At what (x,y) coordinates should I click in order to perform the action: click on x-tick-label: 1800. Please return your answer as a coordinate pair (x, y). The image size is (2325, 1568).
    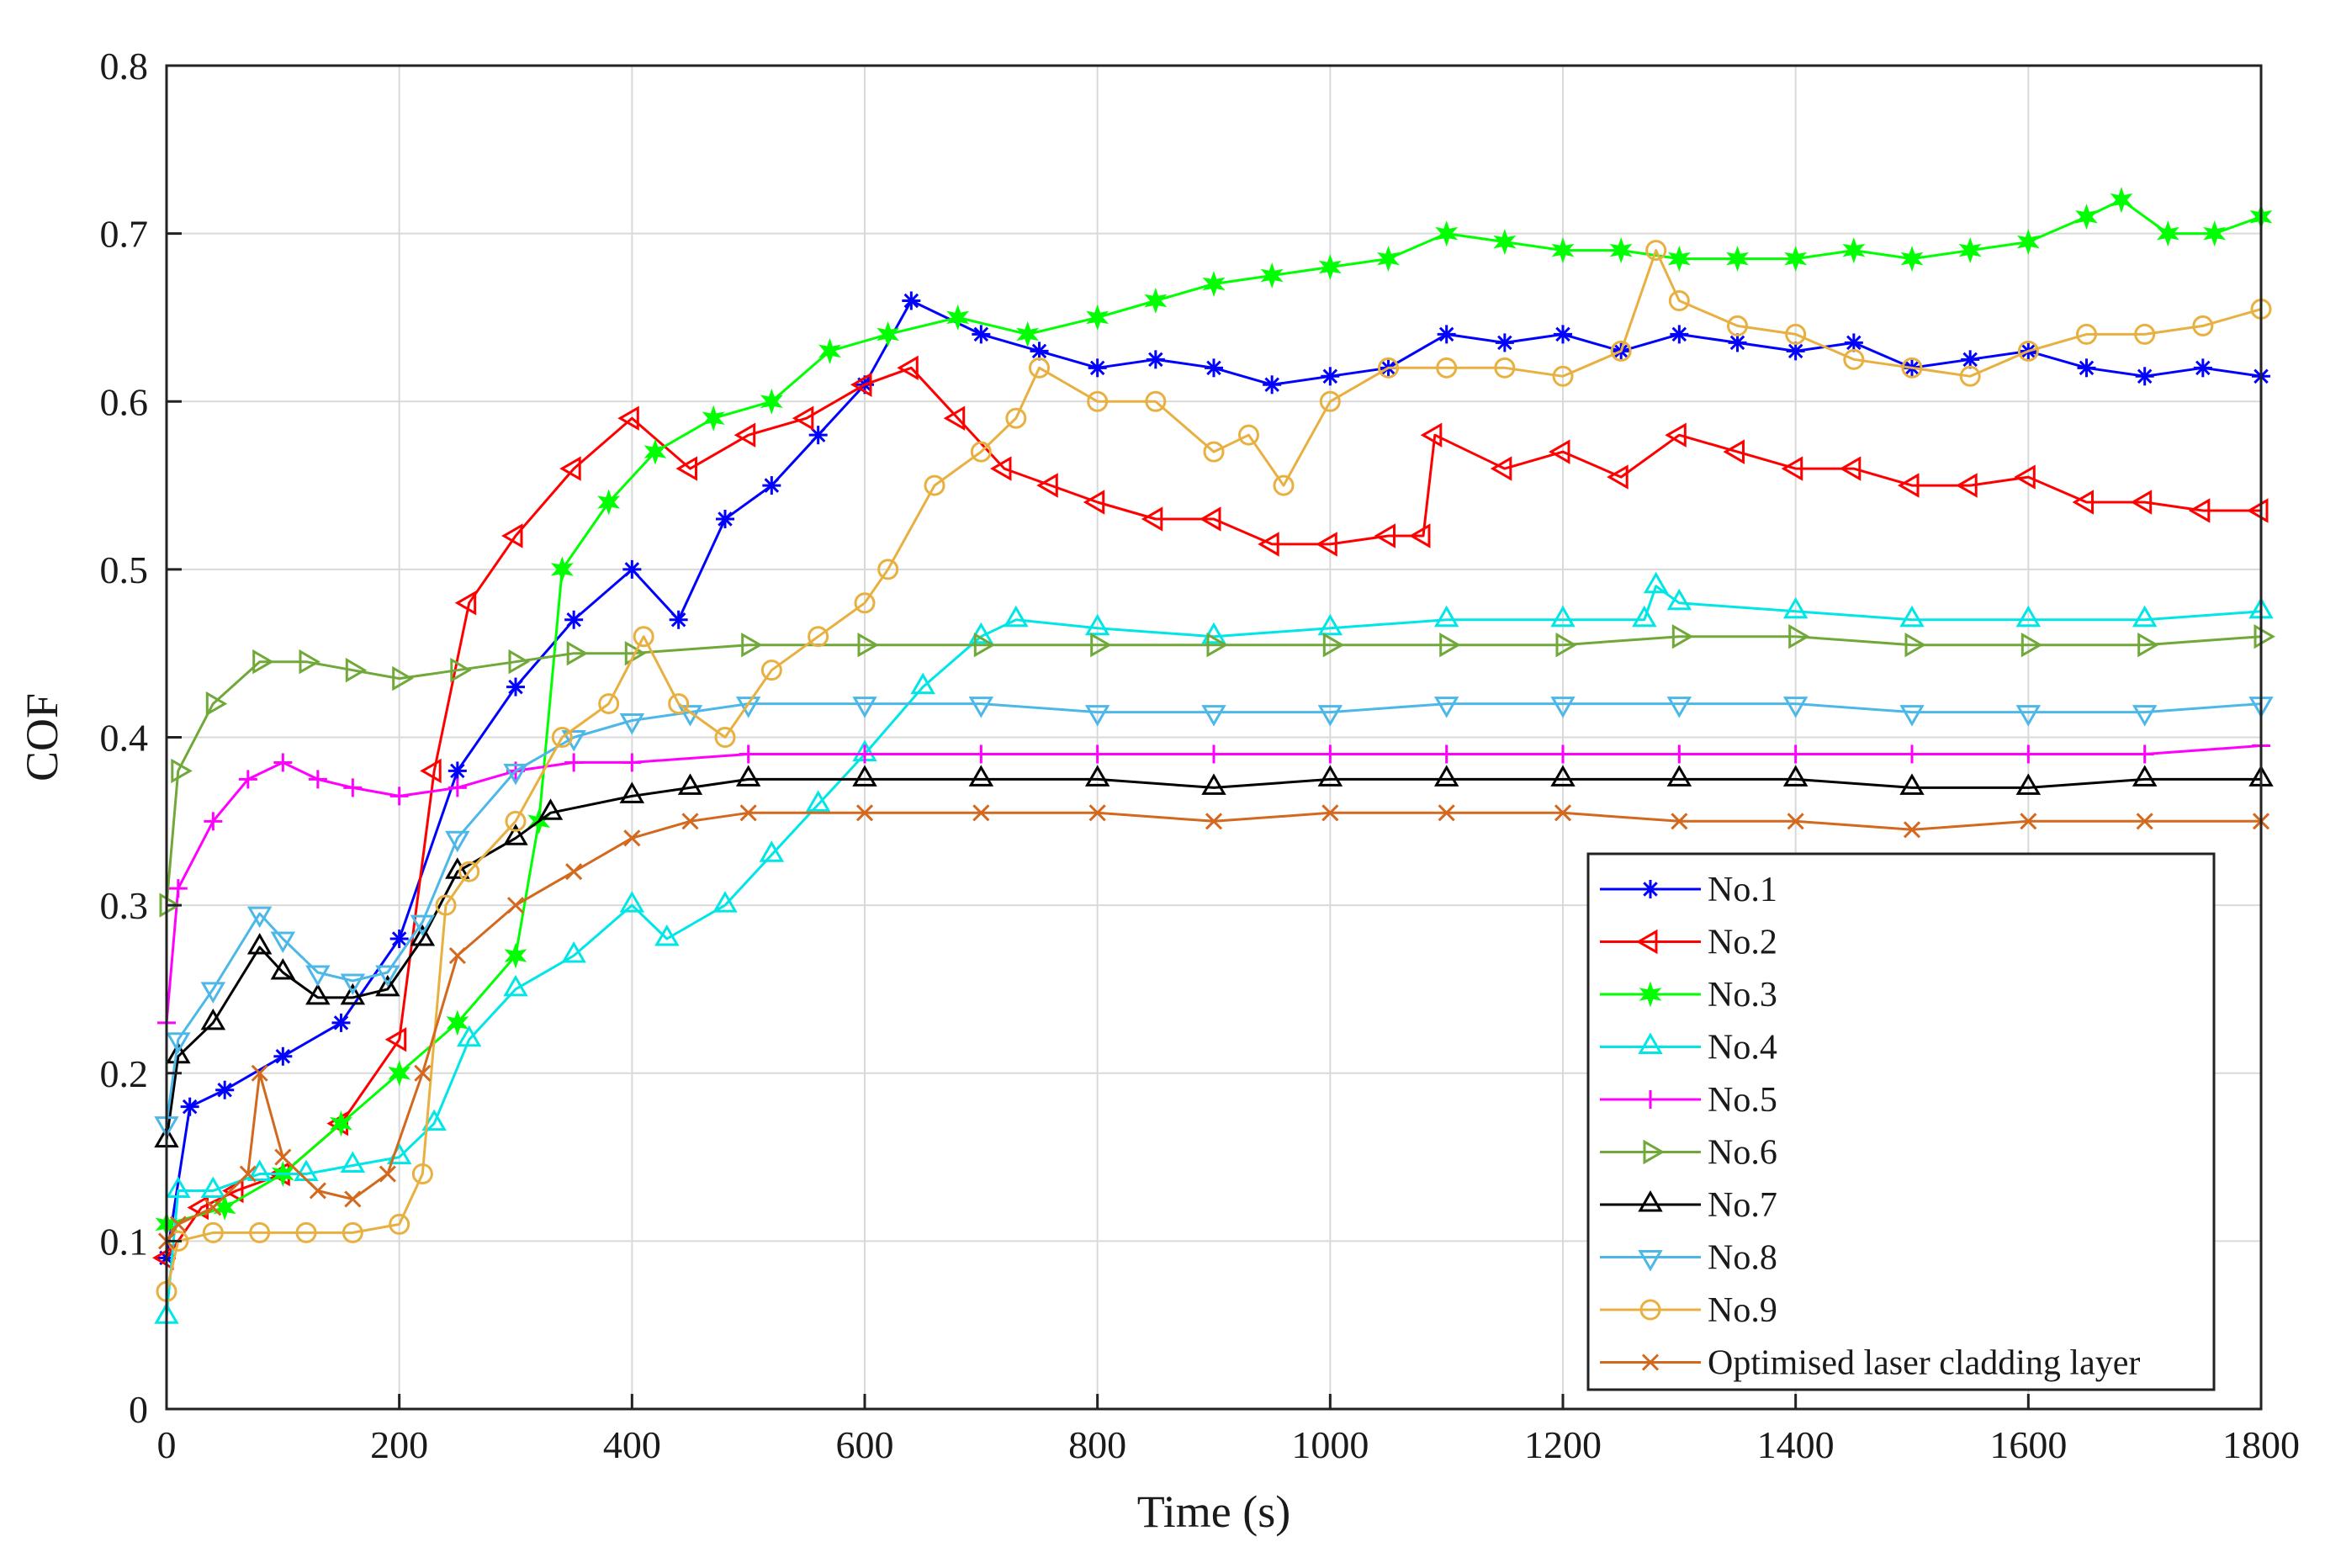
    Looking at the image, I should click on (2261, 1444).